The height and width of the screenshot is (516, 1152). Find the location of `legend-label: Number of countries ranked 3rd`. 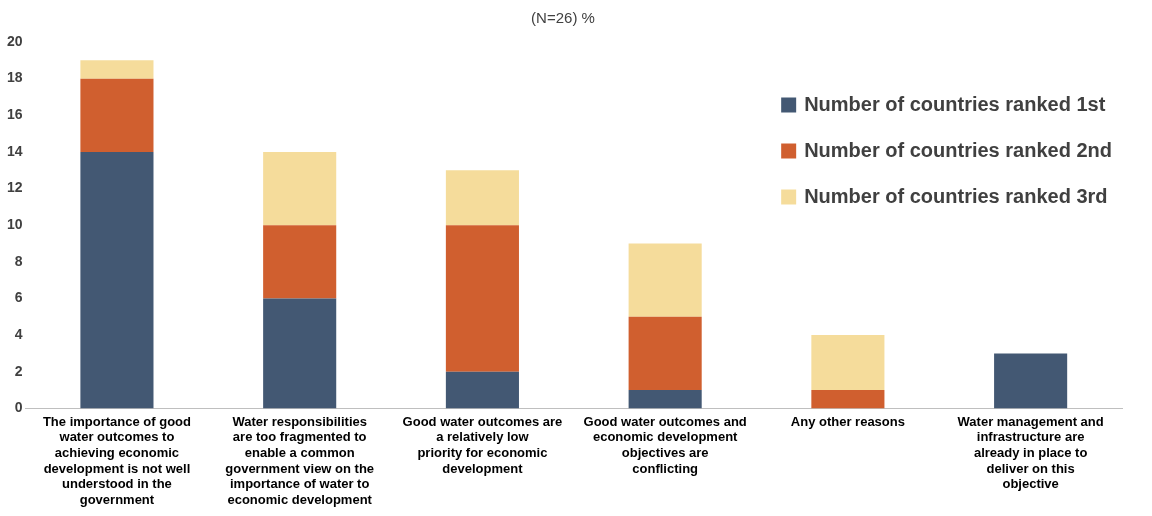

legend-label: Number of countries ranked 3rd is located at coordinates (956, 195).